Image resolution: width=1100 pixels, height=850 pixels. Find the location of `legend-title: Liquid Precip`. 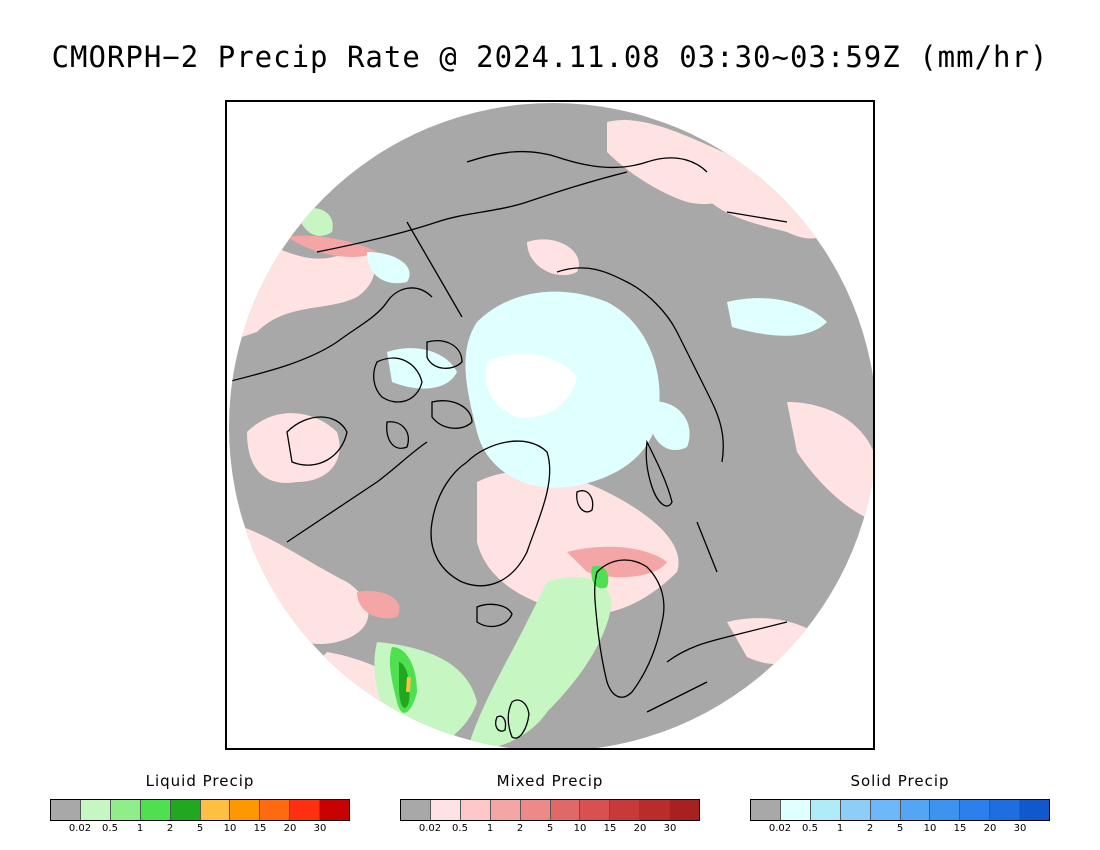

legend-title: Liquid Precip is located at coordinates (200, 781).